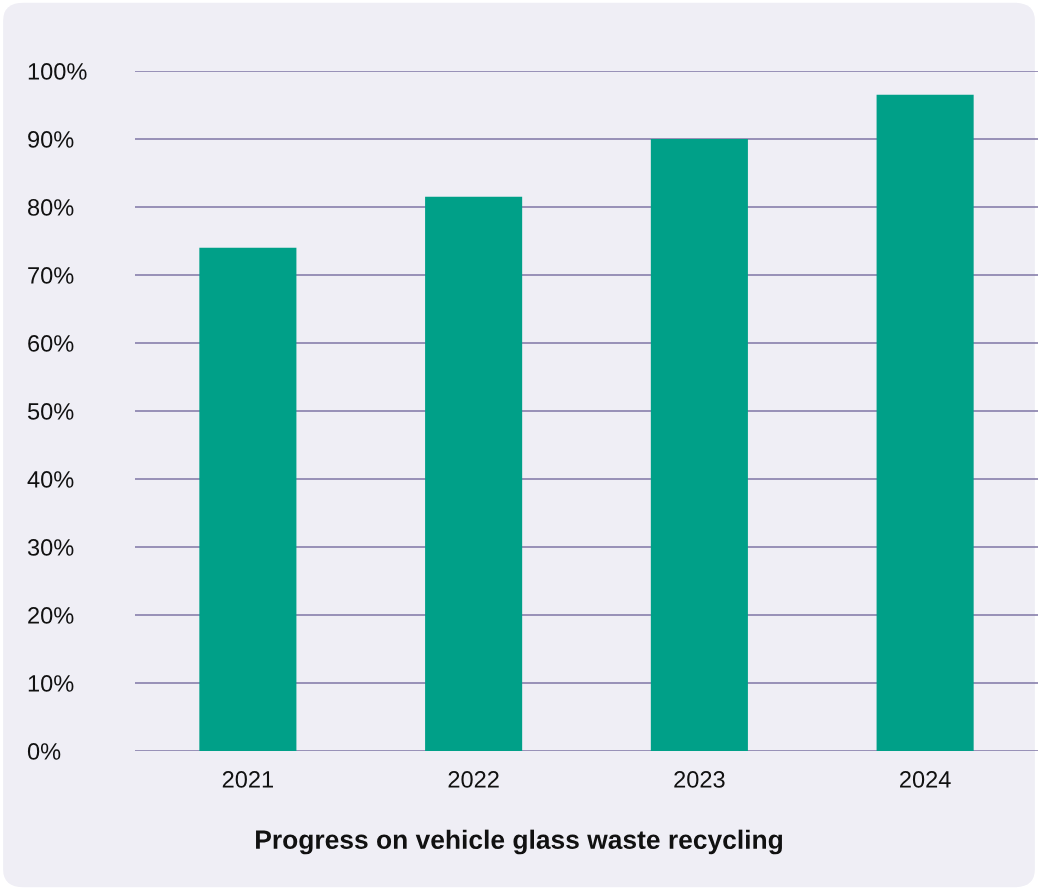 Image resolution: width=1038 pixels, height=890 pixels. What do you see at coordinates (51, 615) in the screenshot?
I see `y-tick-label: 20%` at bounding box center [51, 615].